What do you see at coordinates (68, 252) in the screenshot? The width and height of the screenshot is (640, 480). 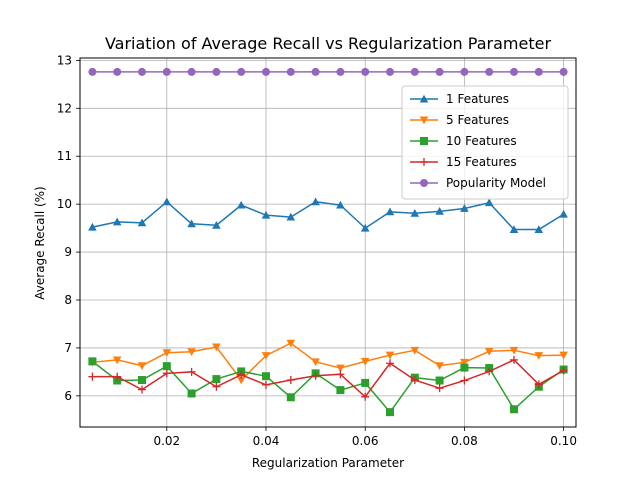 I see `y-tick-label: 9` at bounding box center [68, 252].